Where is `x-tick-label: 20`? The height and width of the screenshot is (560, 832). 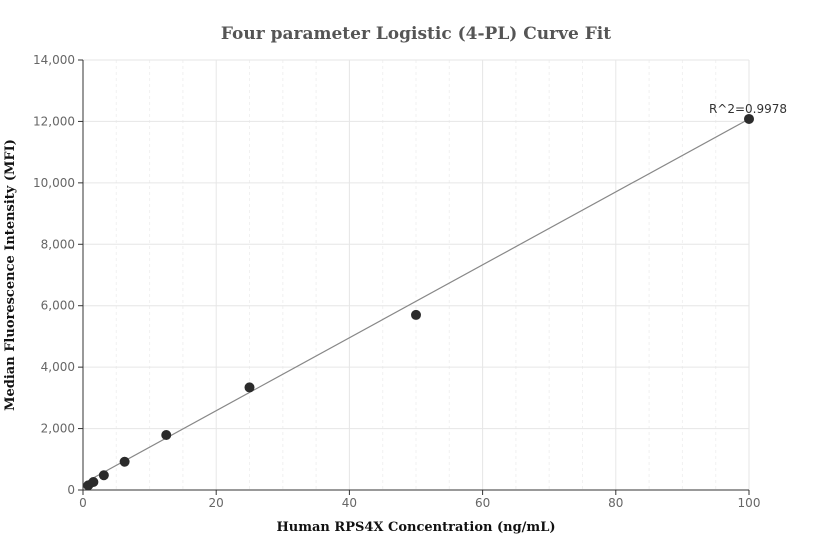
x-tick-label: 20 is located at coordinates (216, 503).